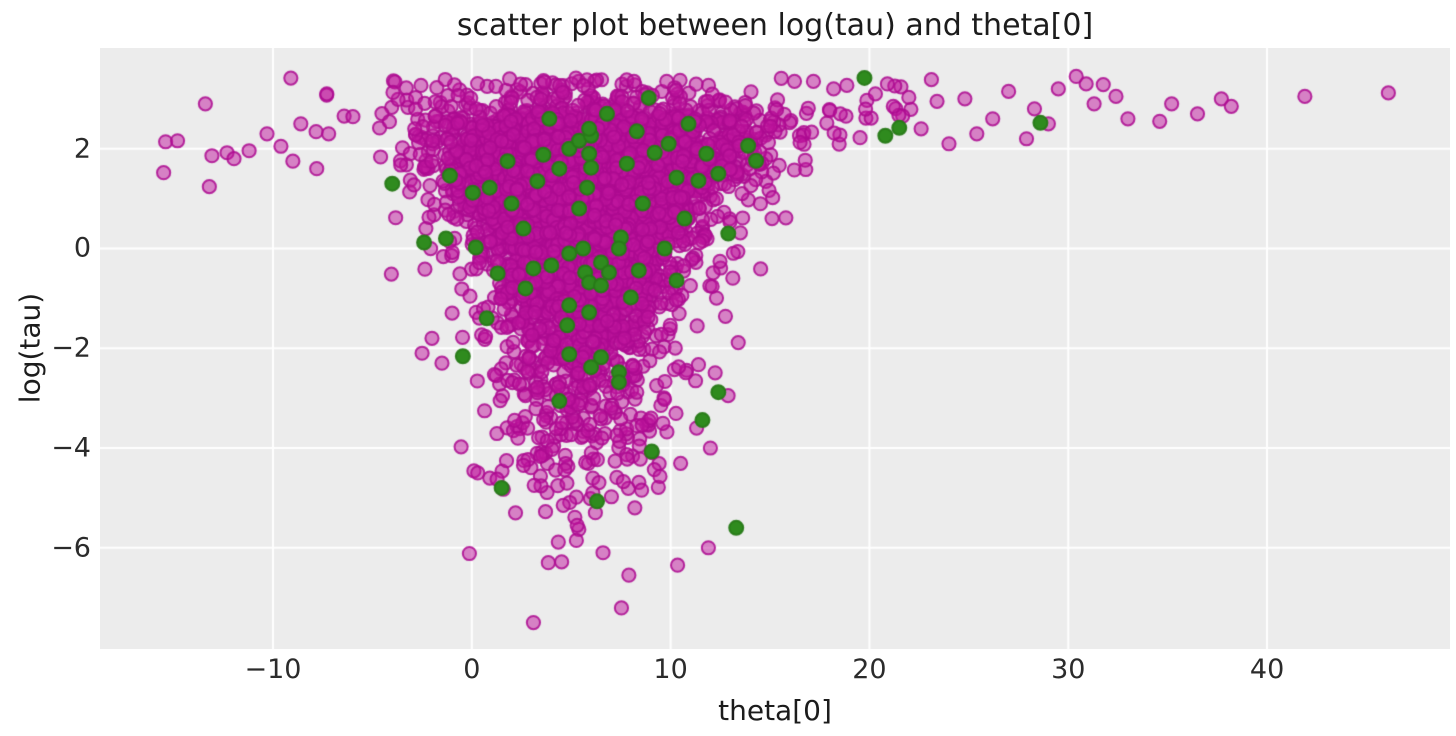 This screenshot has width=1456, height=736. What do you see at coordinates (273, 669) in the screenshot?
I see `x-tick-label: −10` at bounding box center [273, 669].